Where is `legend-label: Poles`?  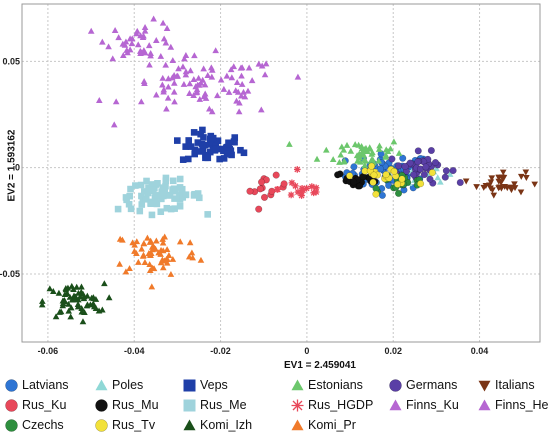
legend-label: Poles is located at coordinates (128, 385).